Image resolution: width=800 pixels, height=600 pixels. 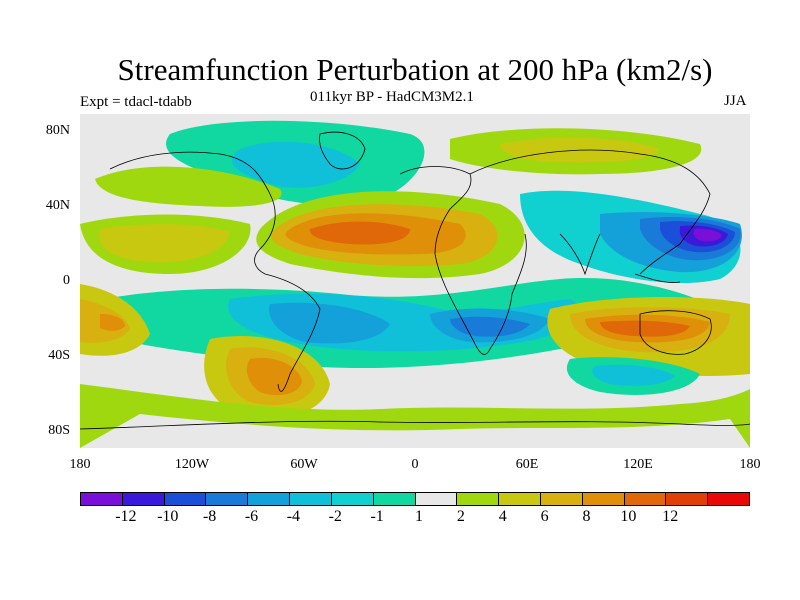 What do you see at coordinates (168, 516) in the screenshot?
I see `colorbar-label-1: -10` at bounding box center [168, 516].